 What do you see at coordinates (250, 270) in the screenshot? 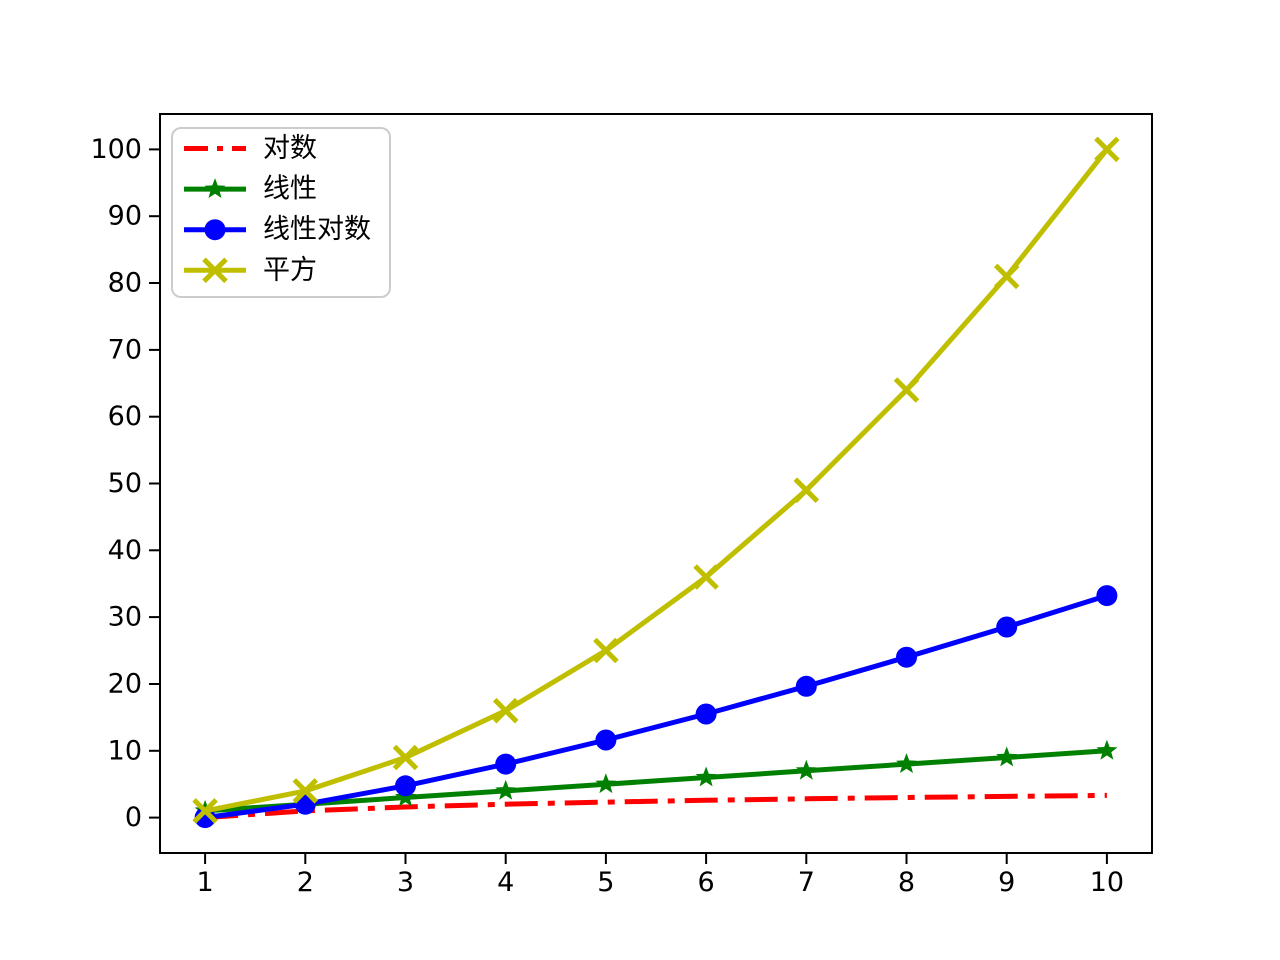
I see `legend-entry: 平方` at bounding box center [250, 270].